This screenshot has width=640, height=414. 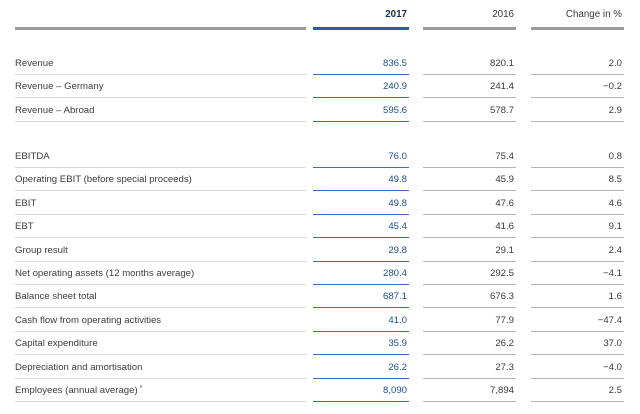 What do you see at coordinates (609, 320) in the screenshot?
I see `value-change: −47.4` at bounding box center [609, 320].